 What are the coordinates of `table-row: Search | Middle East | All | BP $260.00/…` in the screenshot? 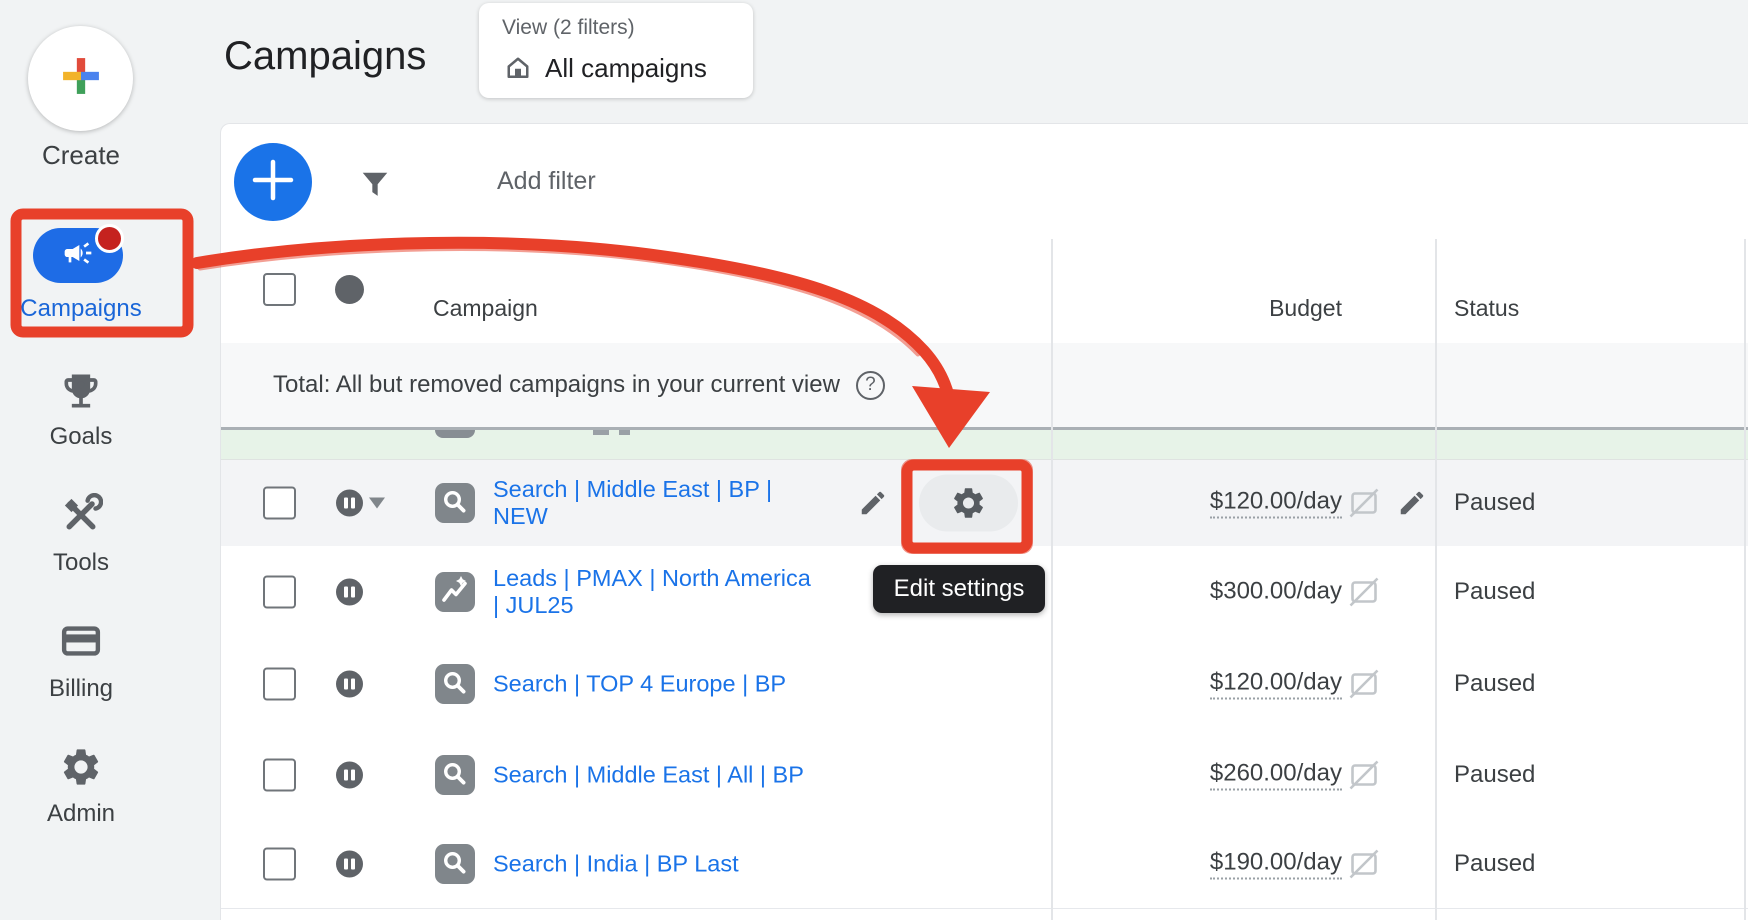 It's located at (984, 775).